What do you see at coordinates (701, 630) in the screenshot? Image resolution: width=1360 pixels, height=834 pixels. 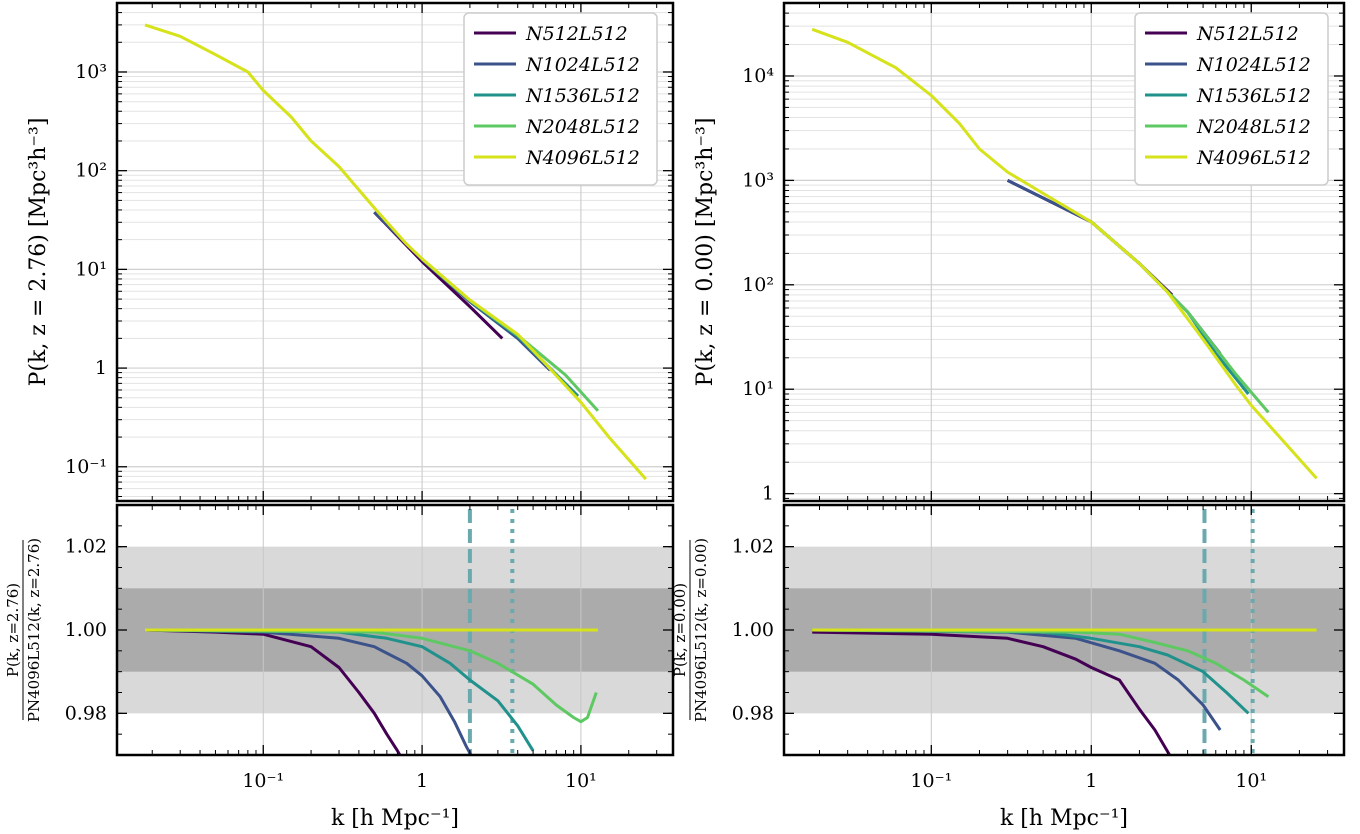 I see `y-axis-title-denominator: PN4096L512(k, z=0.00)` at bounding box center [701, 630].